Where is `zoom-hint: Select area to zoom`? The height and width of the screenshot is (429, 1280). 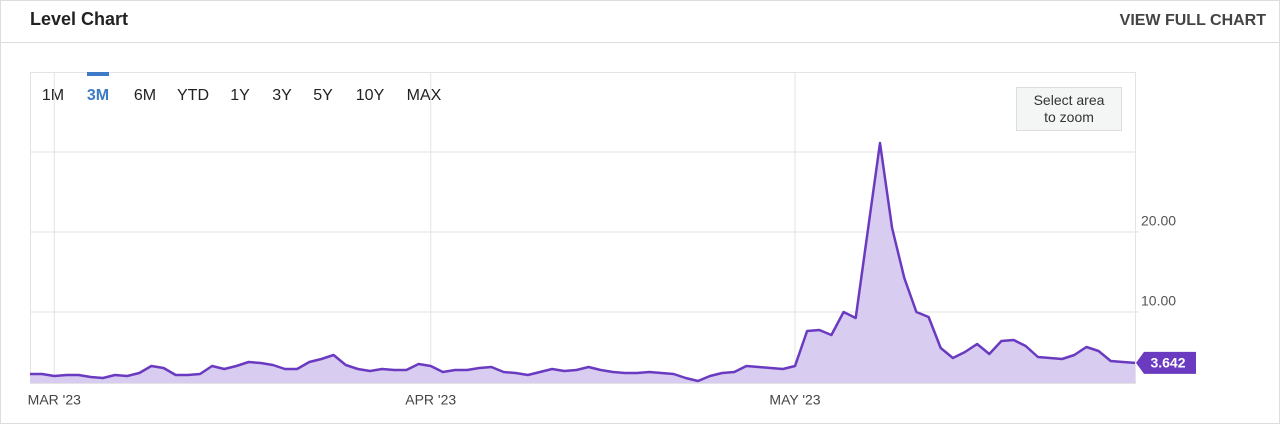
zoom-hint: Select area to zoom is located at coordinates (1069, 109).